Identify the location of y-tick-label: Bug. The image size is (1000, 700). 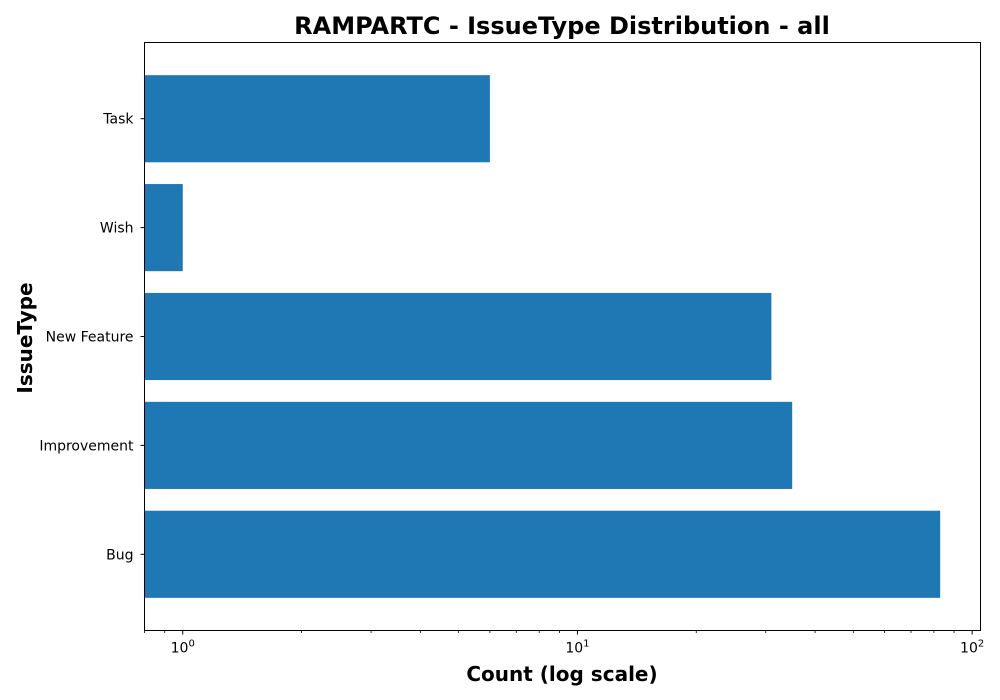
(119, 555).